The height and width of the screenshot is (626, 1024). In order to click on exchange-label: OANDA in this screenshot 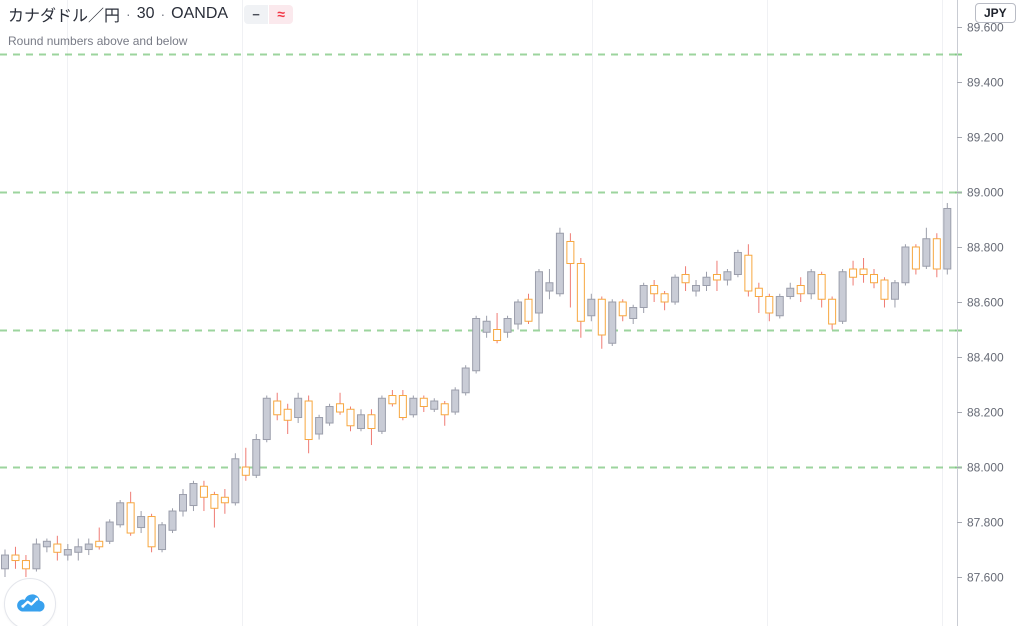, I will do `click(200, 13)`.